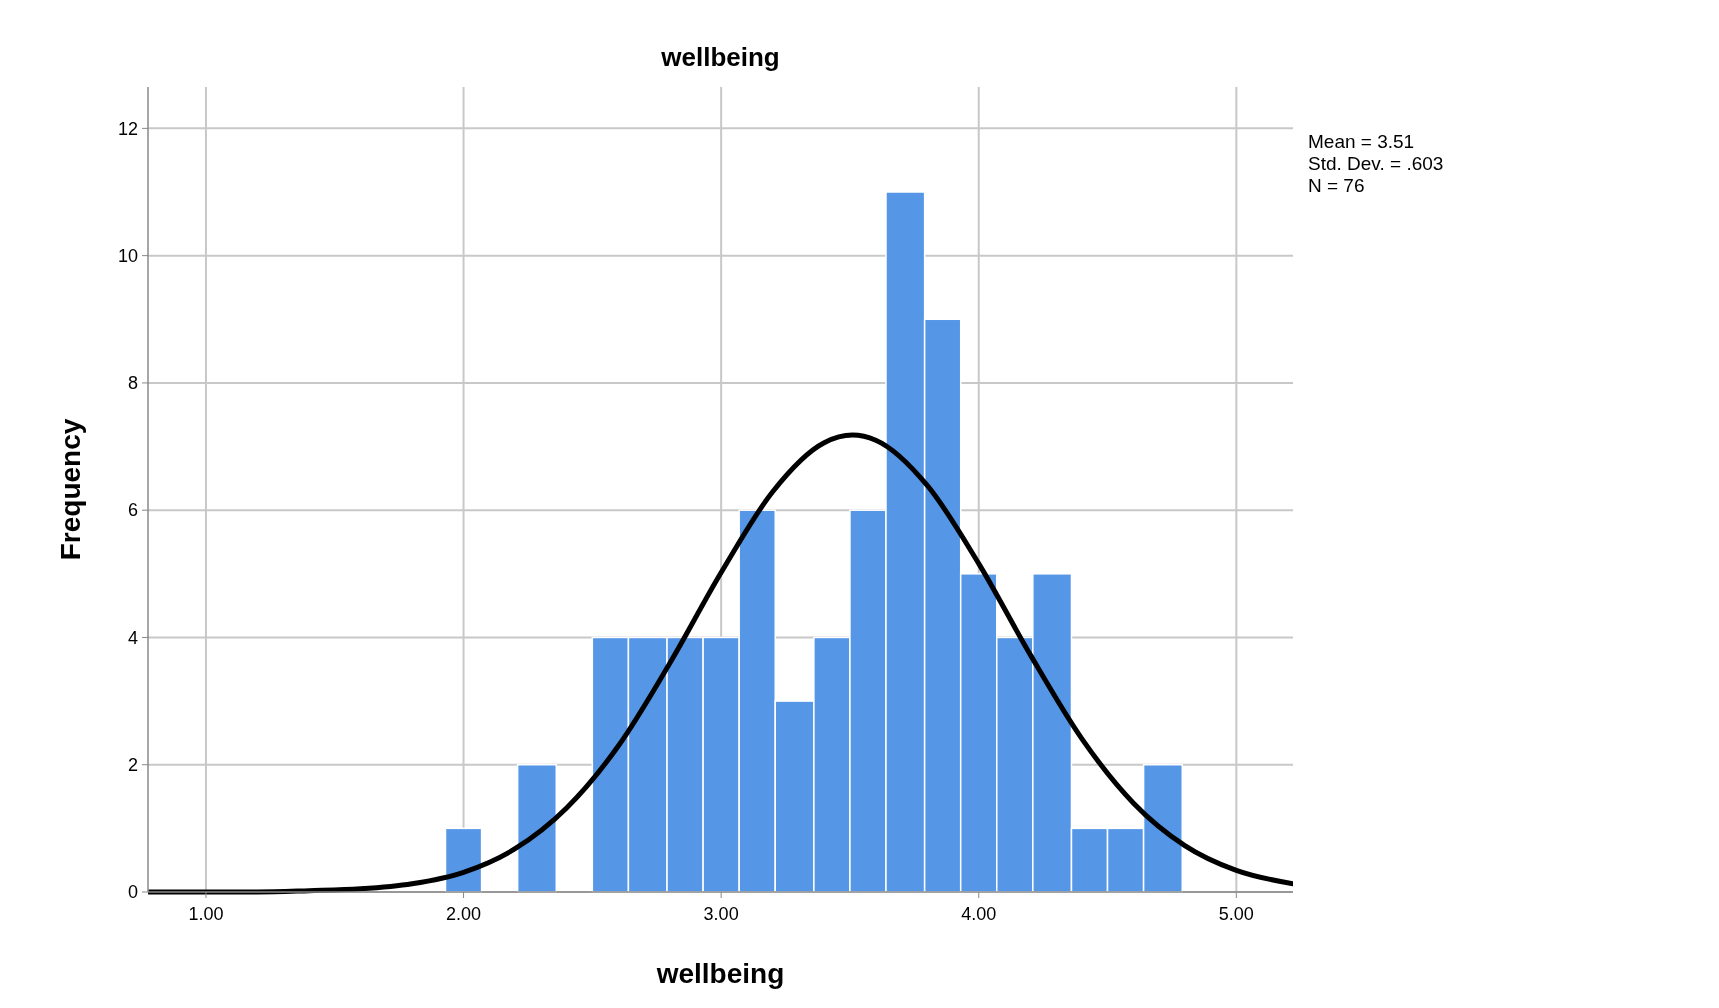 This screenshot has height=1008, width=1719. Describe the element at coordinates (1336, 185) in the screenshot. I see `text: N = 76` at that location.